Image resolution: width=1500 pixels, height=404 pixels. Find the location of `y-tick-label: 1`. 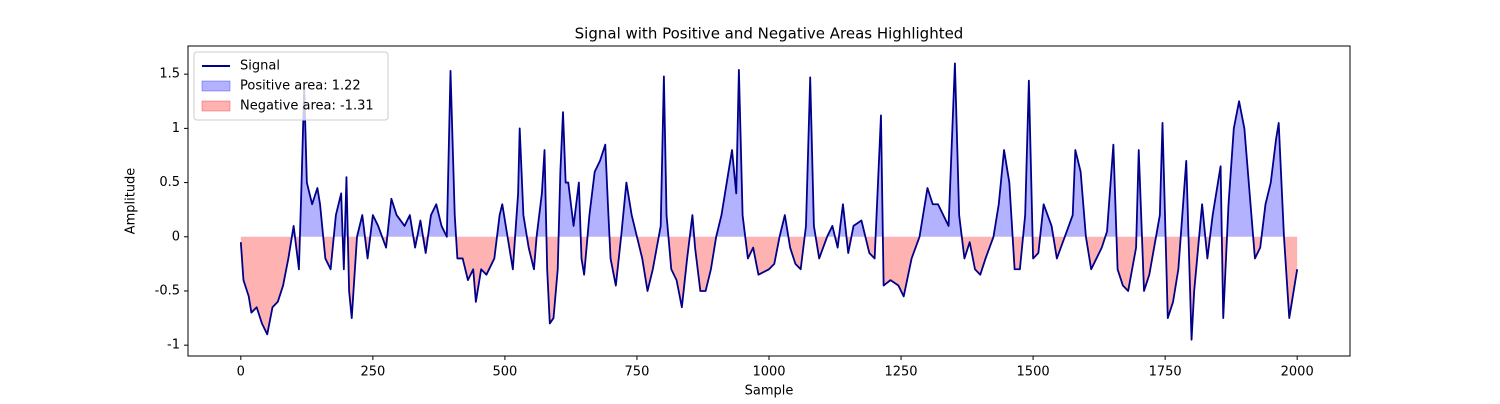

y-tick-label: 1 is located at coordinates (176, 128).